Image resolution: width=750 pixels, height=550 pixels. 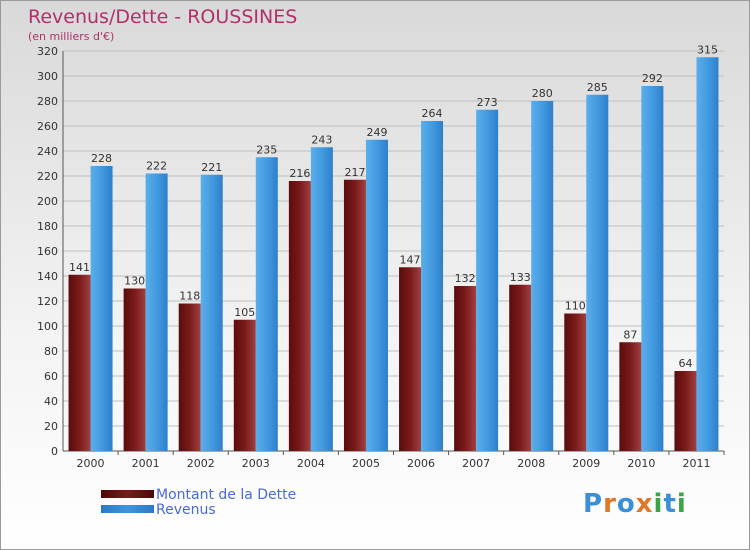 I want to click on y-tick-label: 100, so click(x=47, y=326).